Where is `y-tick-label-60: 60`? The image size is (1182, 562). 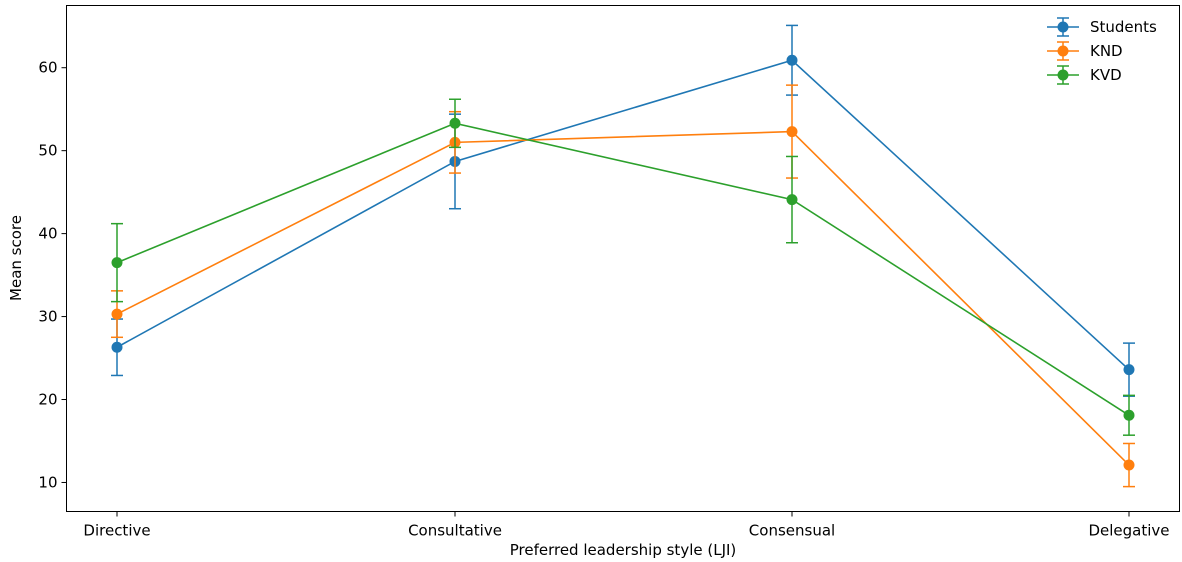
y-tick-label-60: 60 is located at coordinates (47, 68).